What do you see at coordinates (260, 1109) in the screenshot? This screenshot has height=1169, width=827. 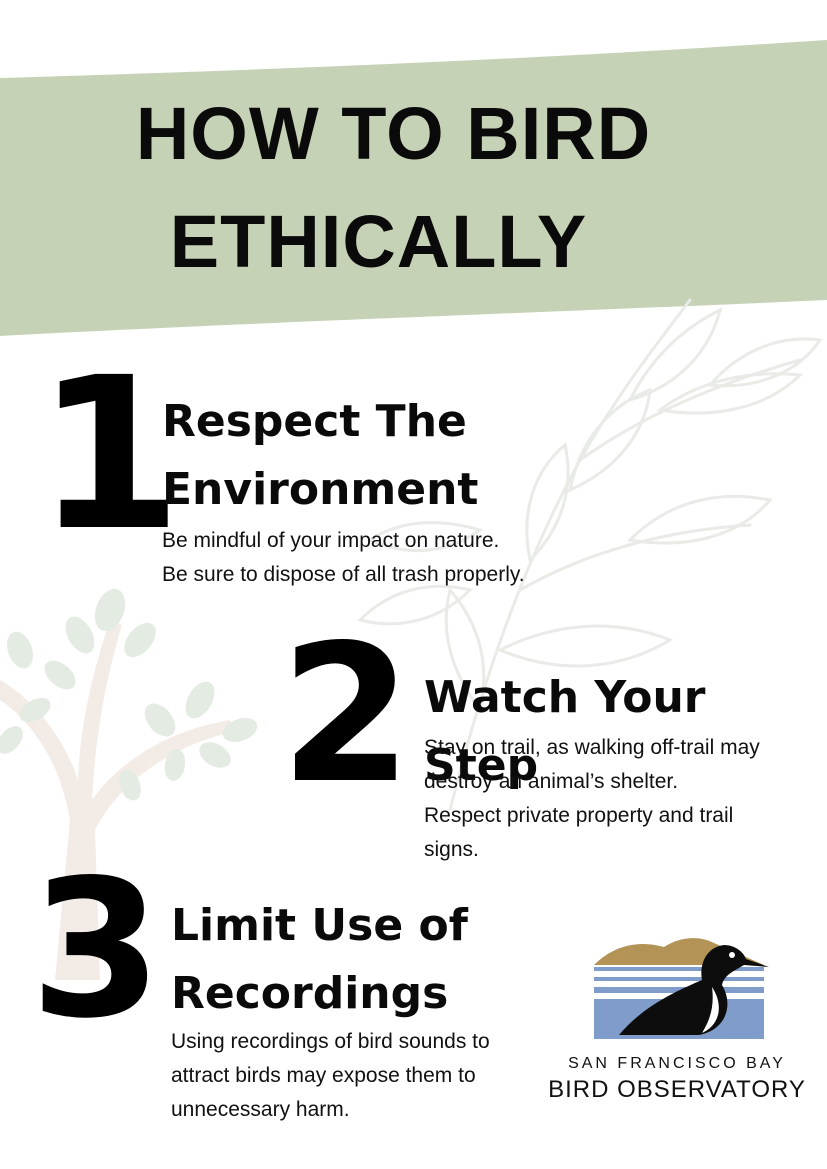 I see `step-3-body-line: unnecessary harm.` at bounding box center [260, 1109].